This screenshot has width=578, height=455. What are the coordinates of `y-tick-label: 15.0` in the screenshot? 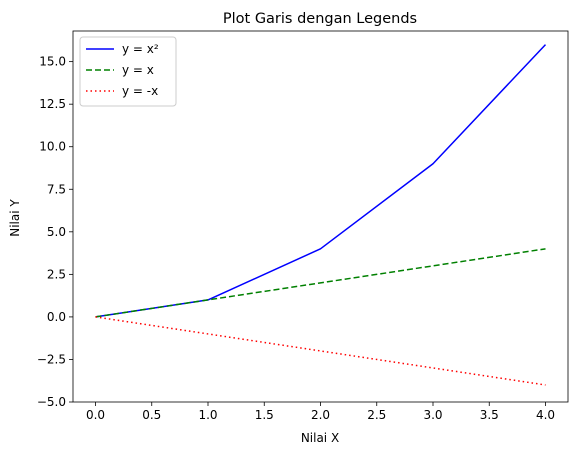 It's located at (52, 62).